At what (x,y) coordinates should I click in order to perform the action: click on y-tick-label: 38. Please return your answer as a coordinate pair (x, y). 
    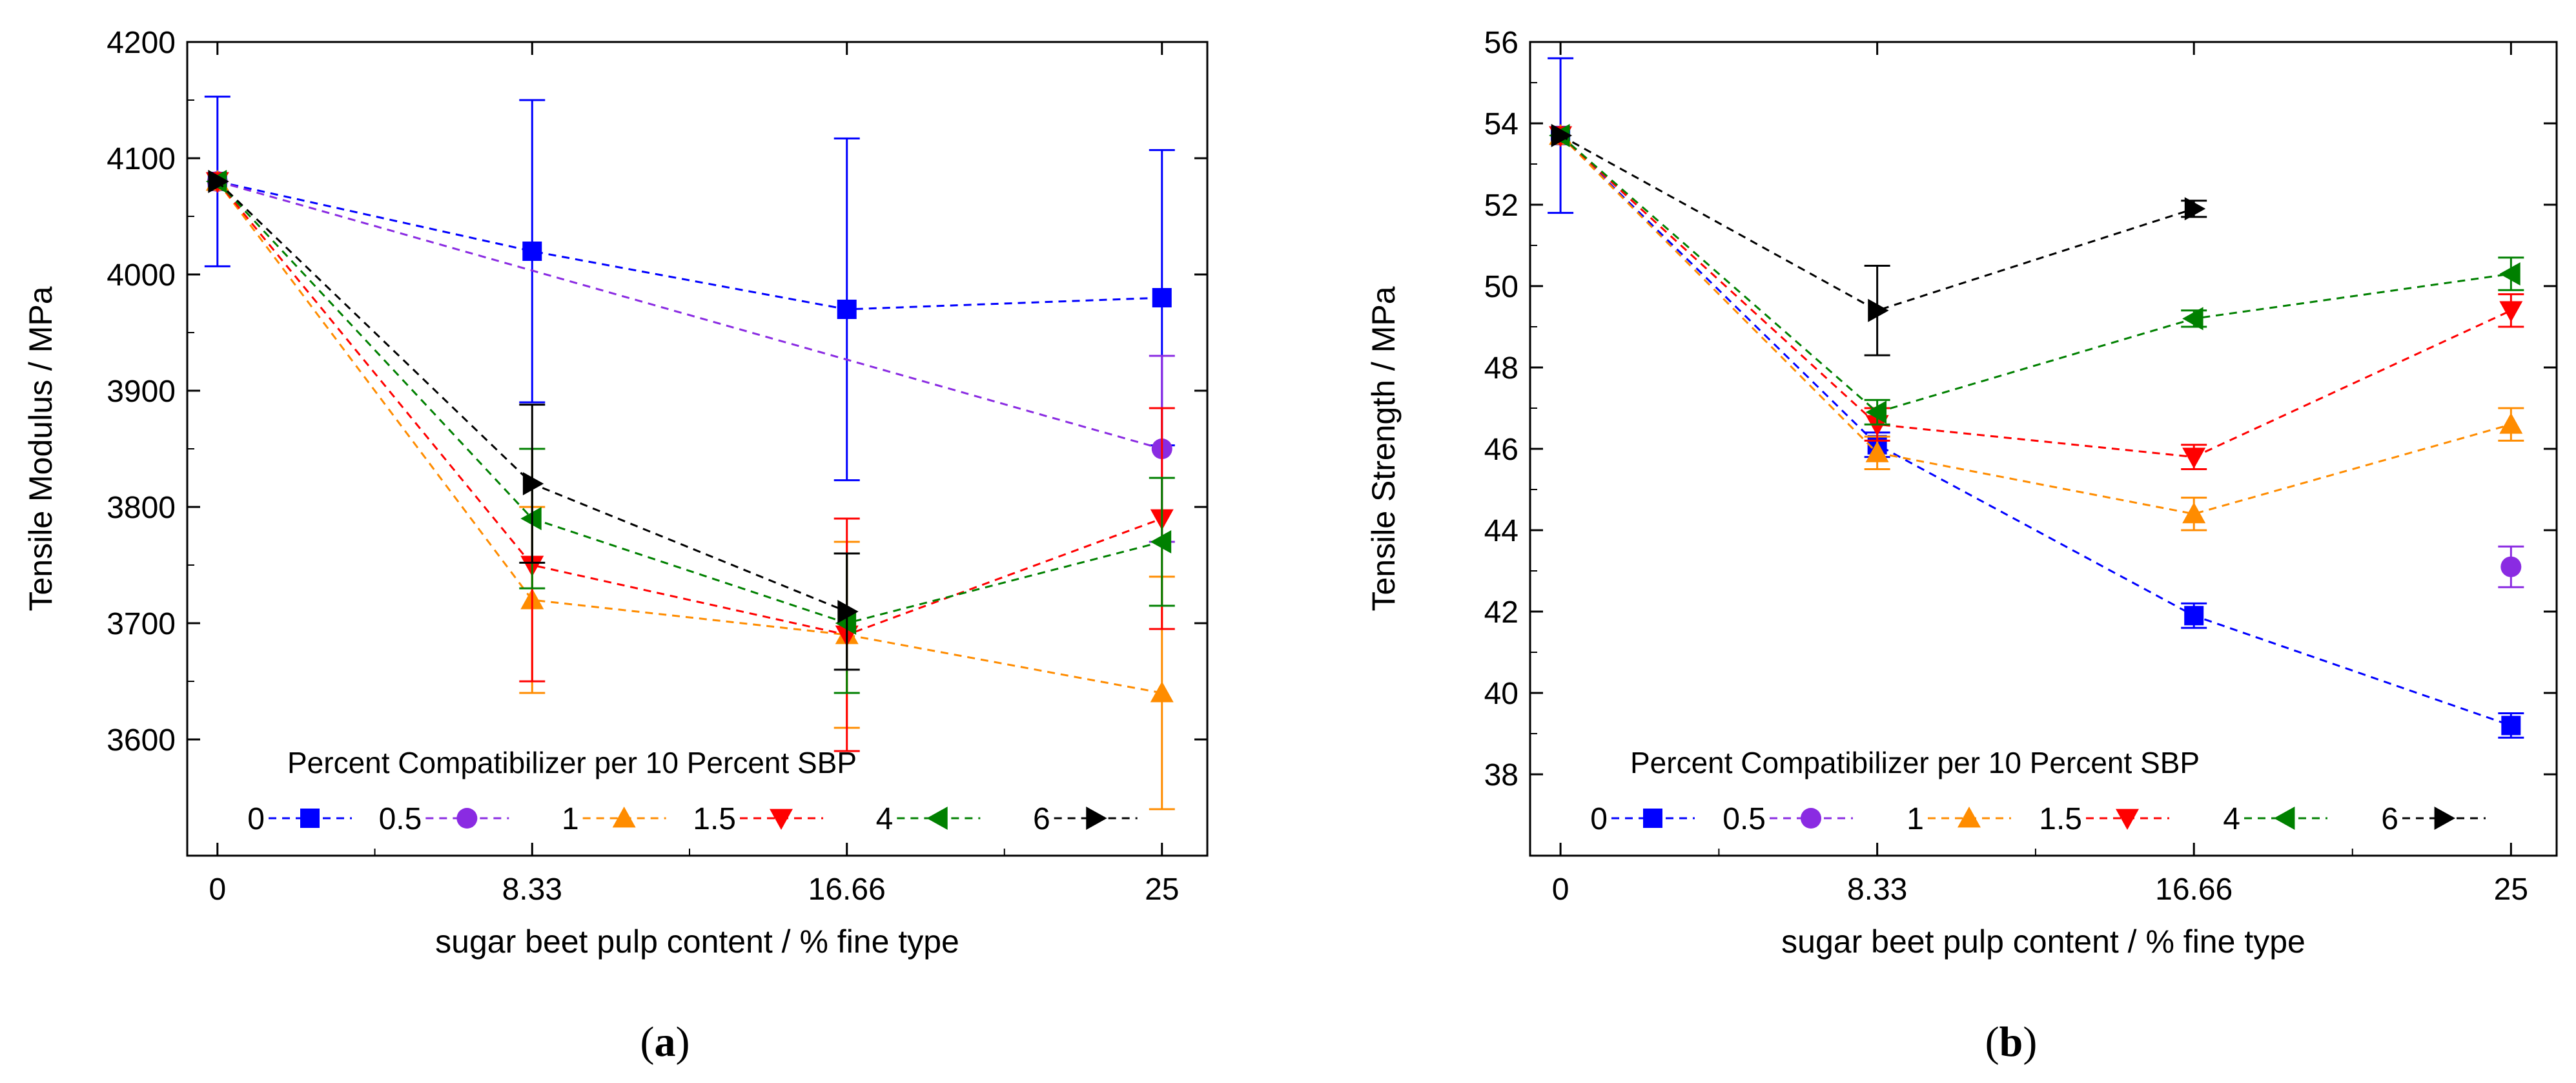
    Looking at the image, I should click on (1501, 775).